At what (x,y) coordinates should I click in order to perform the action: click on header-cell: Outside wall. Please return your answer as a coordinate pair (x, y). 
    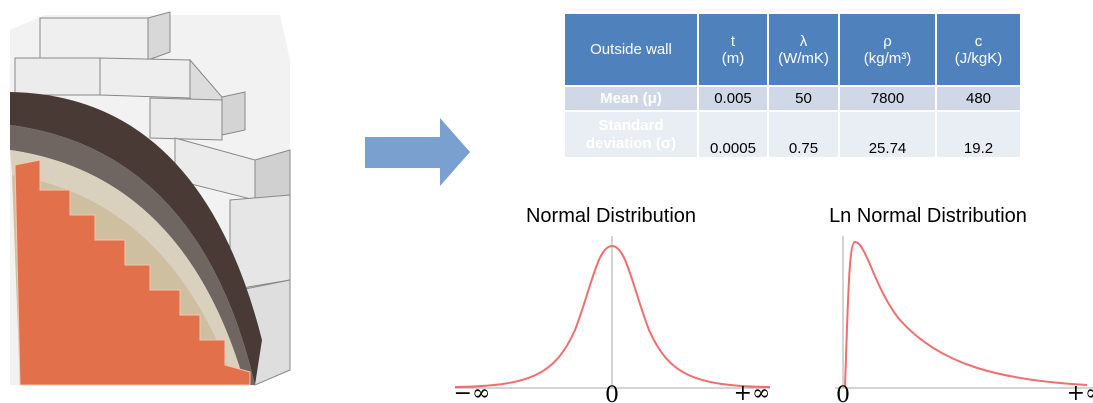
    Looking at the image, I should click on (631, 49).